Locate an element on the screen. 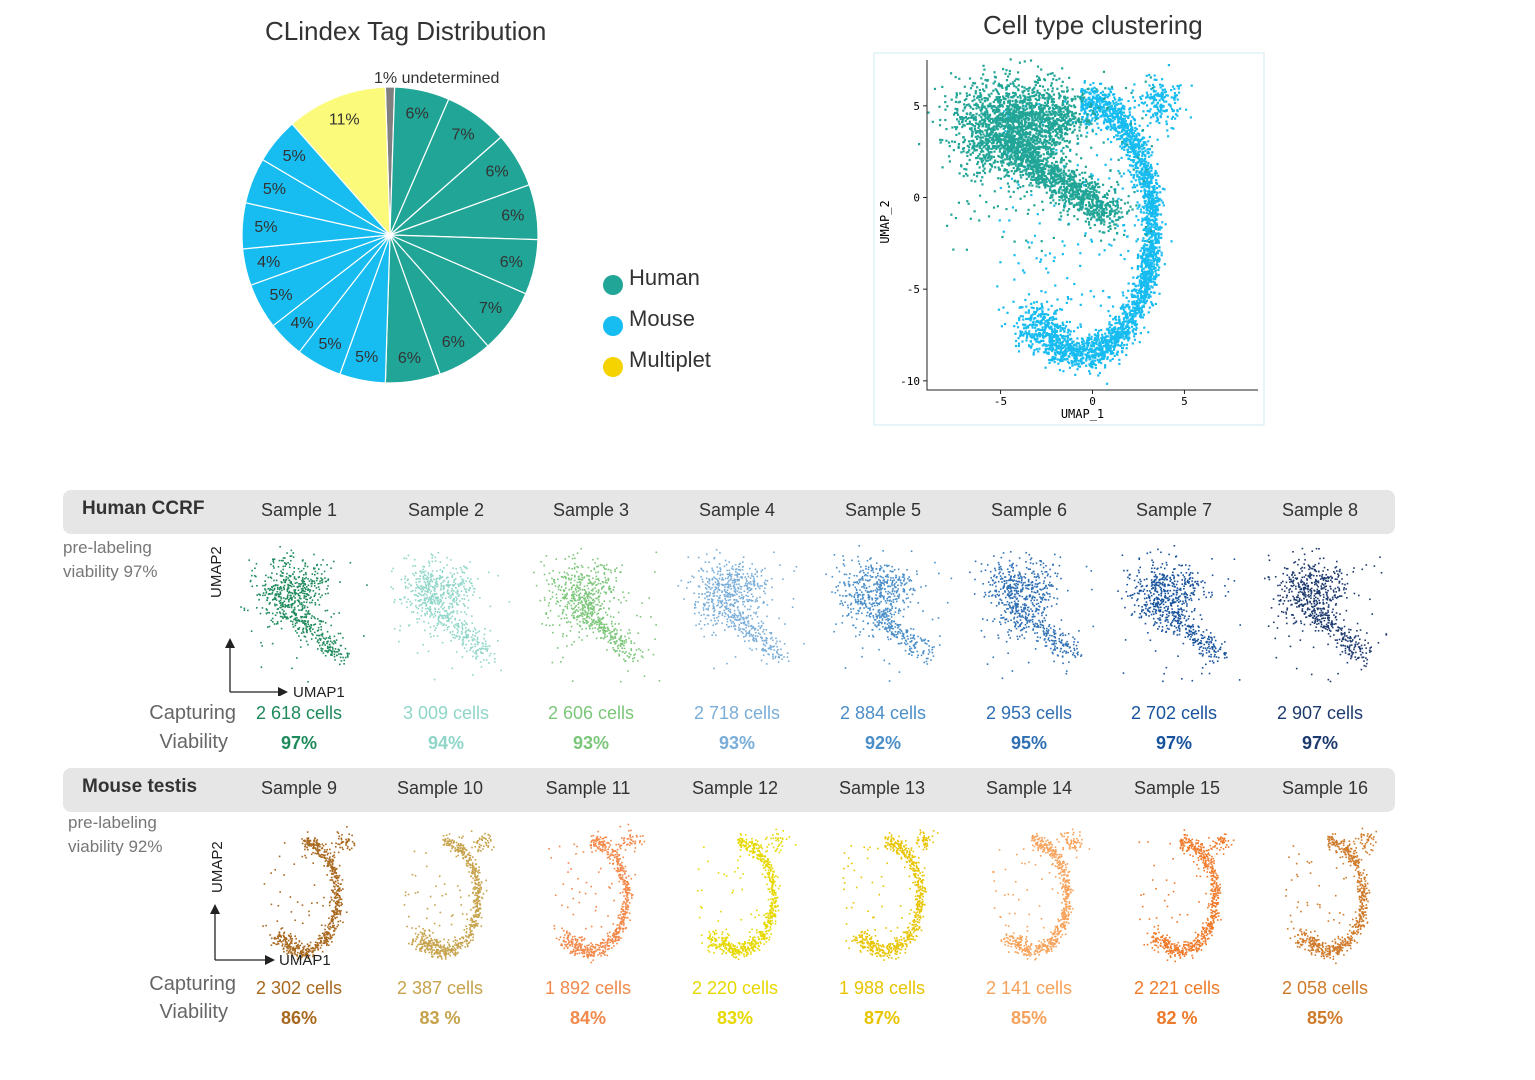  pie-slice-label: 7% is located at coordinates (463, 134).